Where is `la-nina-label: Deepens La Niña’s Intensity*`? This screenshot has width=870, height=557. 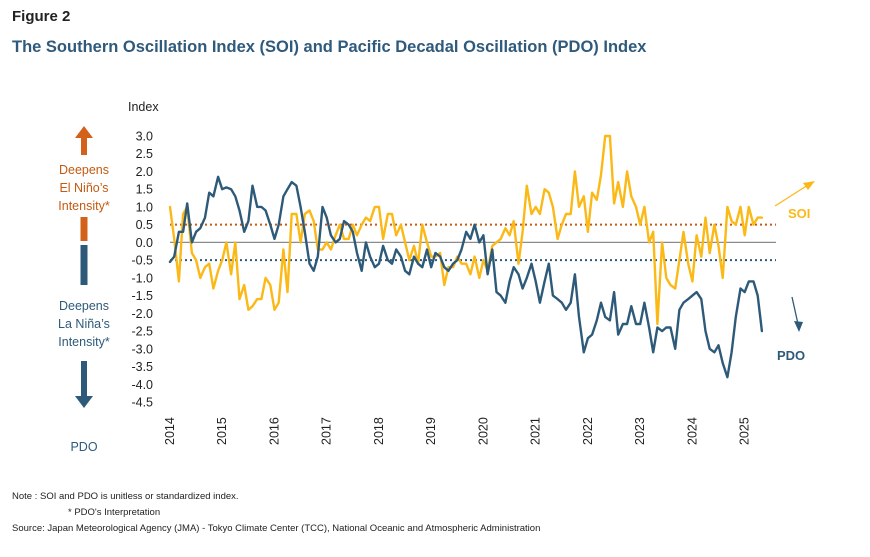 la-nina-label: Deepens La Niña’s Intensity* is located at coordinates (84, 324).